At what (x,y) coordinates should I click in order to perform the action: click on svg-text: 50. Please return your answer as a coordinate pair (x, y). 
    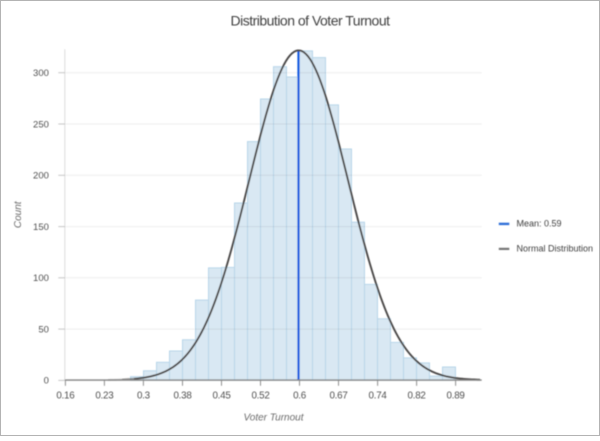
    Looking at the image, I should click on (43, 329).